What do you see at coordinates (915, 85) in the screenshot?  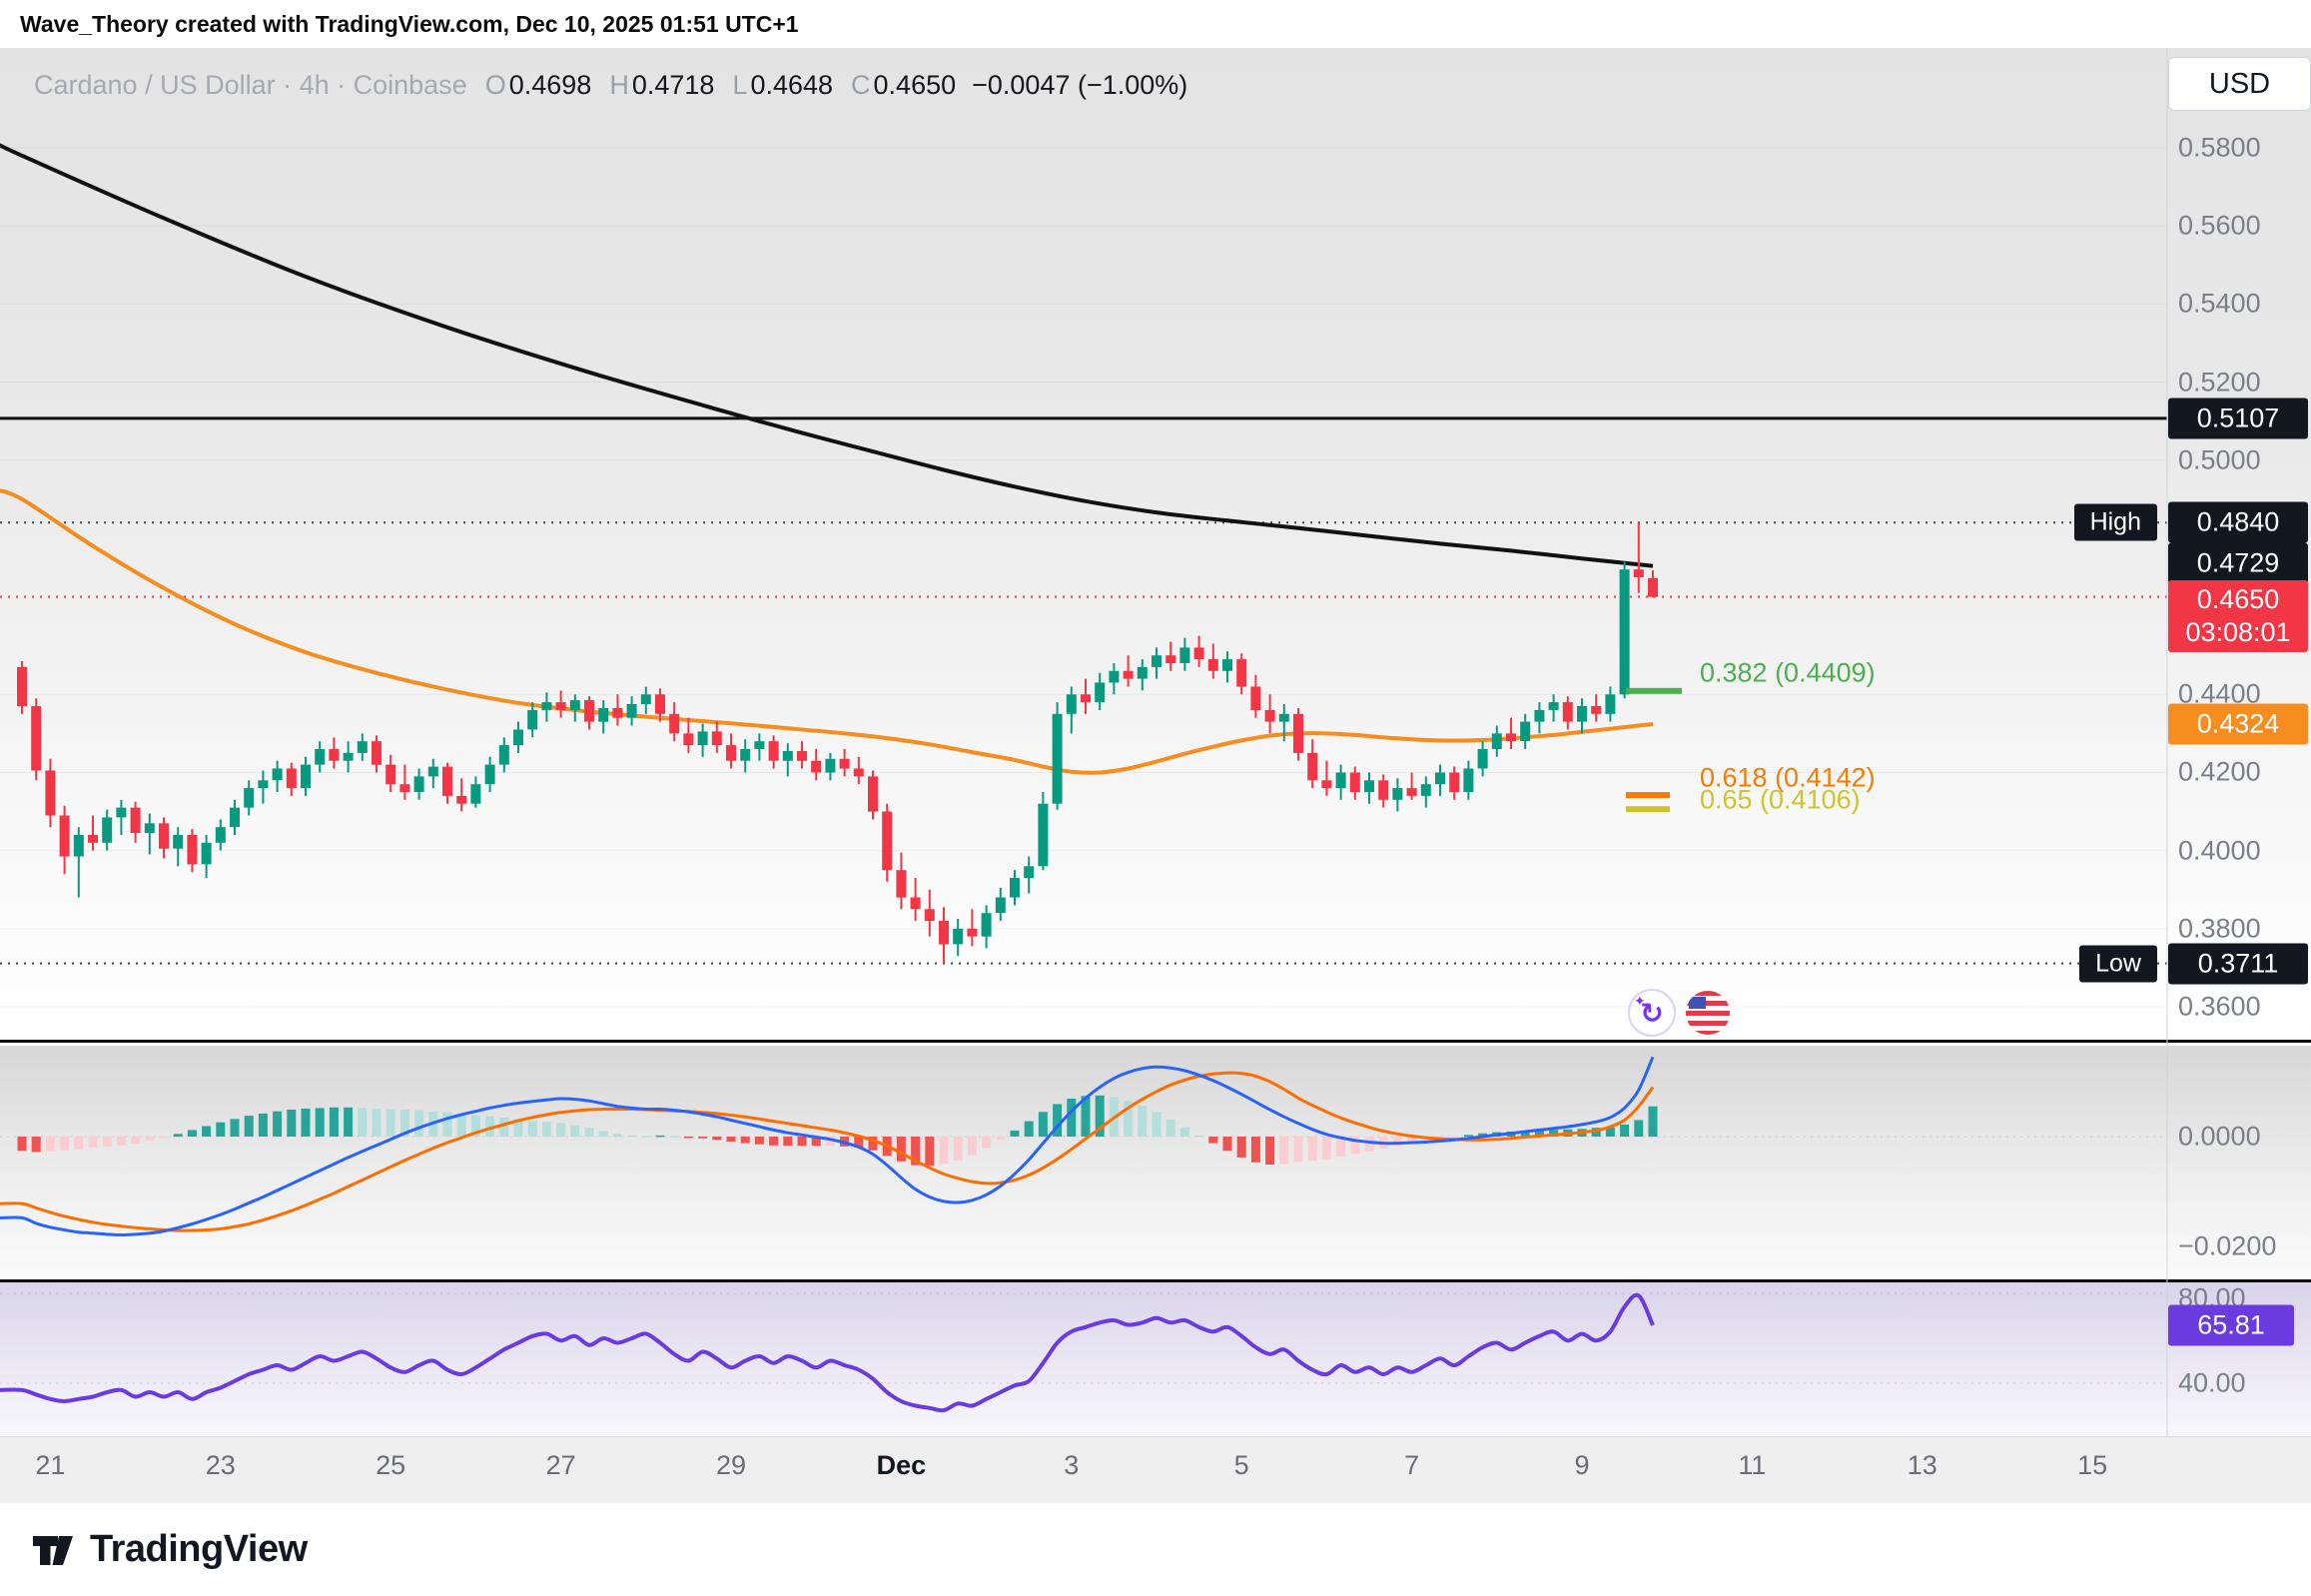 I see `close-value: 0.4650` at bounding box center [915, 85].